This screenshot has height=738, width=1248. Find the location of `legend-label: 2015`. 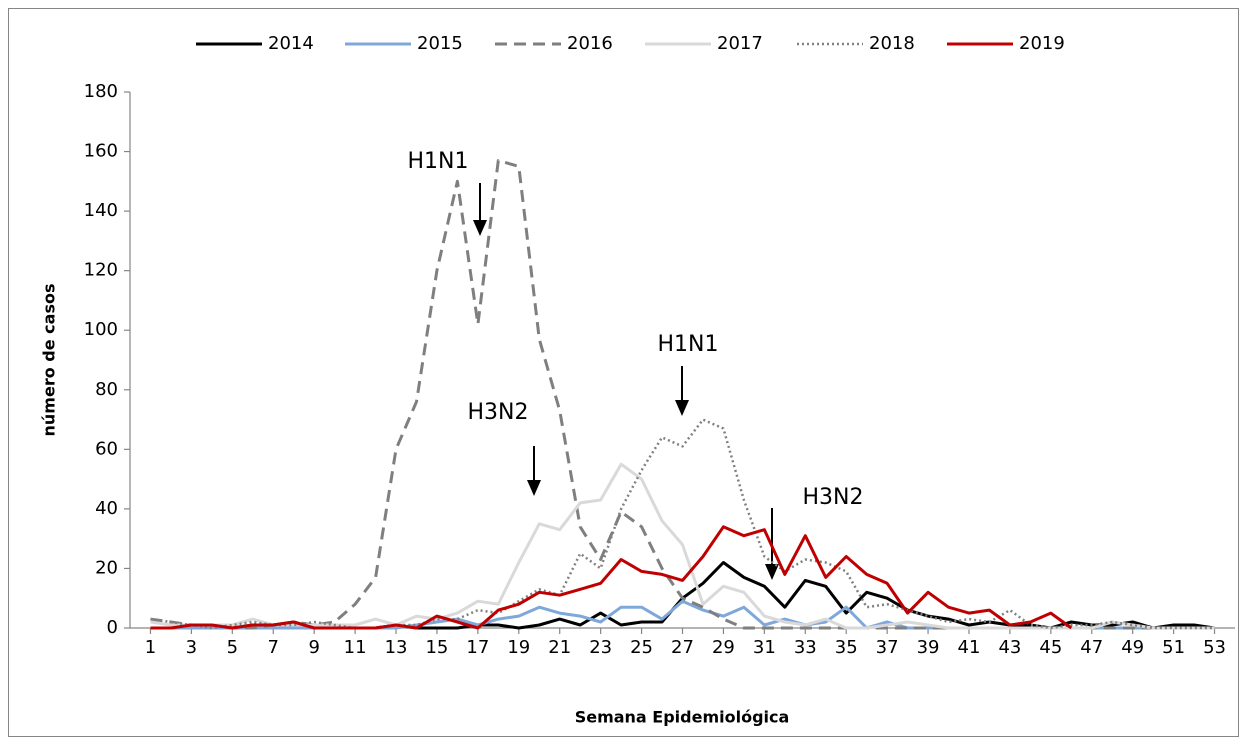

legend-label: 2015 is located at coordinates (440, 43).